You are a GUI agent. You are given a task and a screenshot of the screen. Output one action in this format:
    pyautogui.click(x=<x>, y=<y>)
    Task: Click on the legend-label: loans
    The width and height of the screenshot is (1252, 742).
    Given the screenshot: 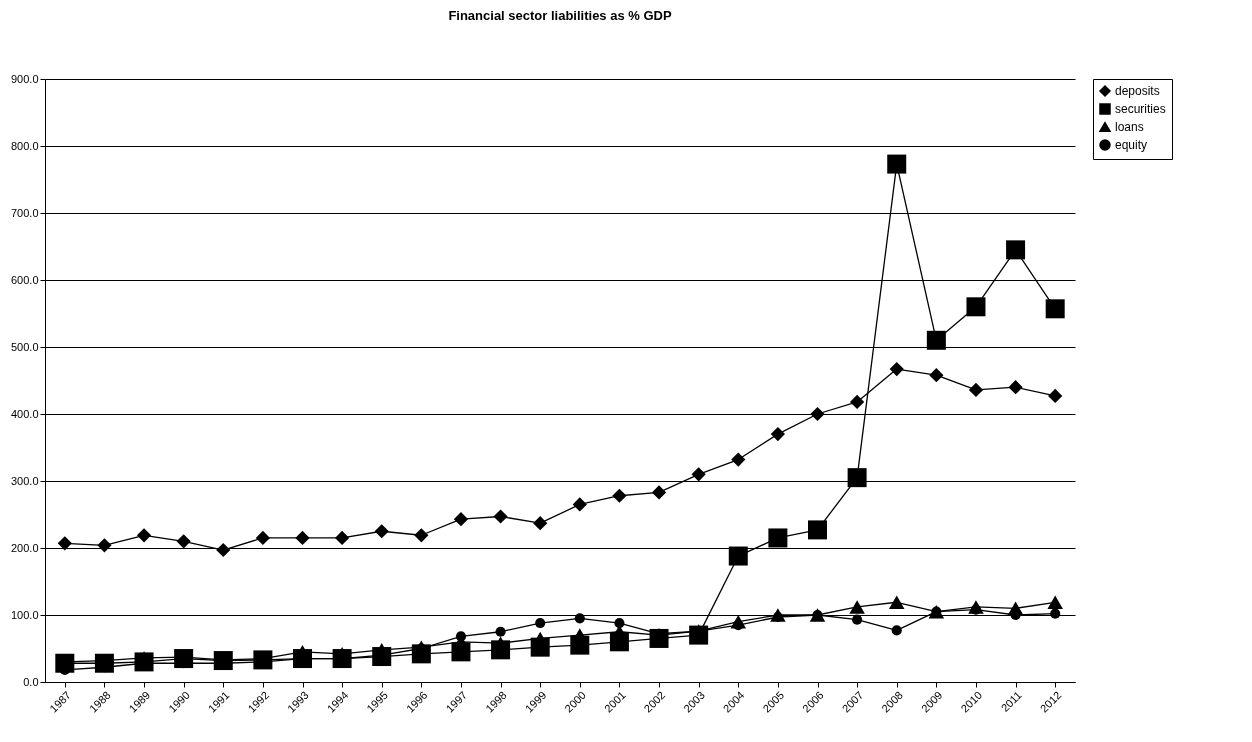 What is the action you would take?
    pyautogui.click(x=1129, y=127)
    